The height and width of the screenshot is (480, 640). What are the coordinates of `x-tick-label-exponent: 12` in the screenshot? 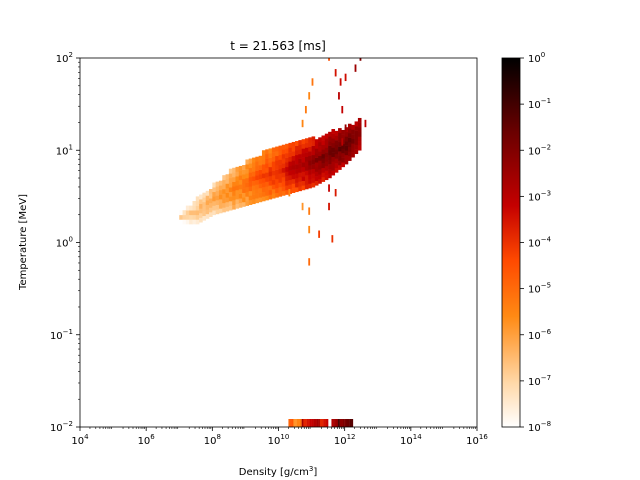 It's located at (351, 437).